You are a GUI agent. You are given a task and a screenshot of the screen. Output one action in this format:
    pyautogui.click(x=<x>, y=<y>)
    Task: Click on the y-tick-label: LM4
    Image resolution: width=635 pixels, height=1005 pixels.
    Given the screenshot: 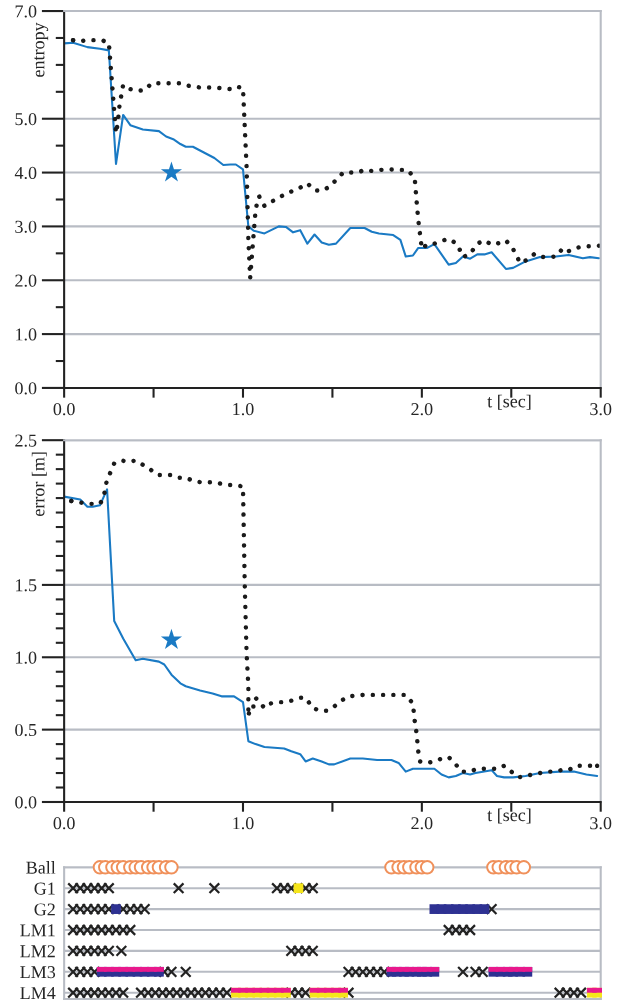 What is the action you would take?
    pyautogui.click(x=38, y=993)
    